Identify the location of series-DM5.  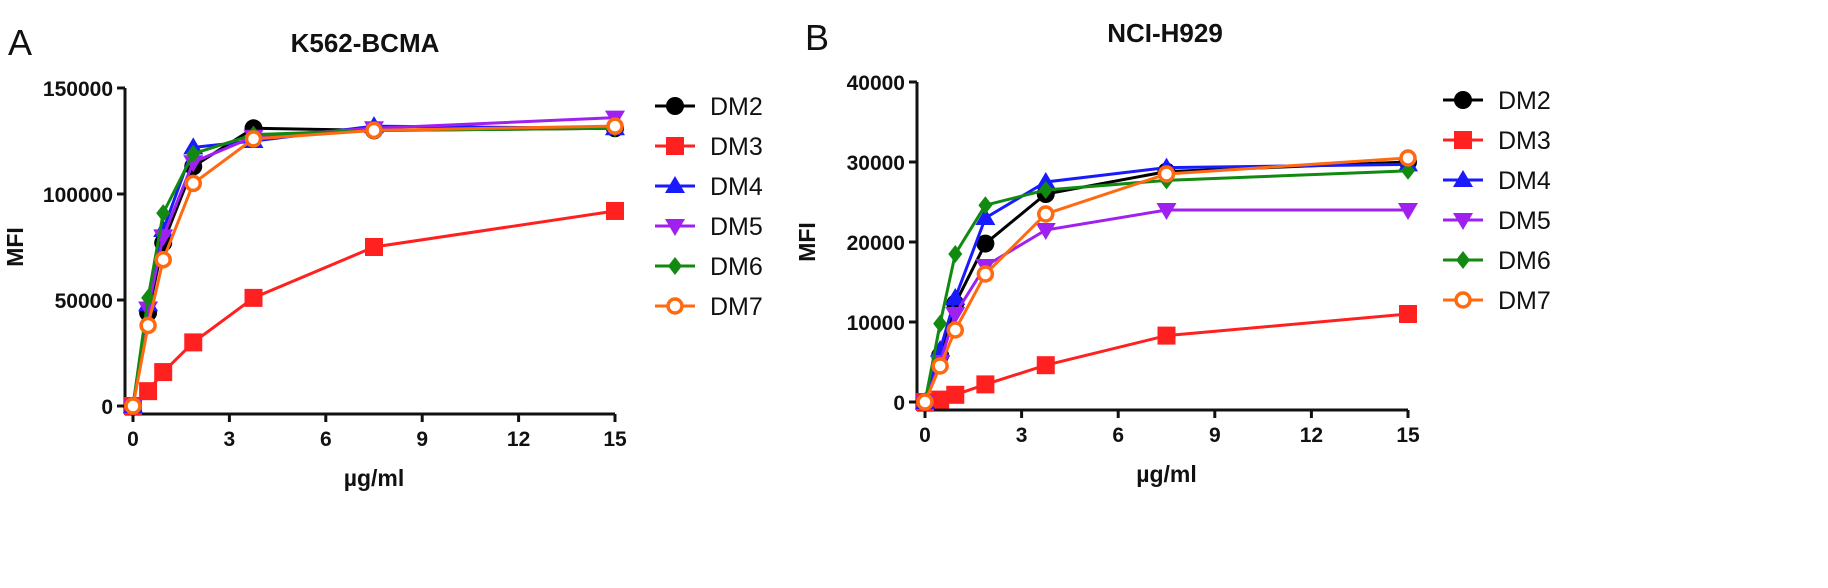
(374, 263).